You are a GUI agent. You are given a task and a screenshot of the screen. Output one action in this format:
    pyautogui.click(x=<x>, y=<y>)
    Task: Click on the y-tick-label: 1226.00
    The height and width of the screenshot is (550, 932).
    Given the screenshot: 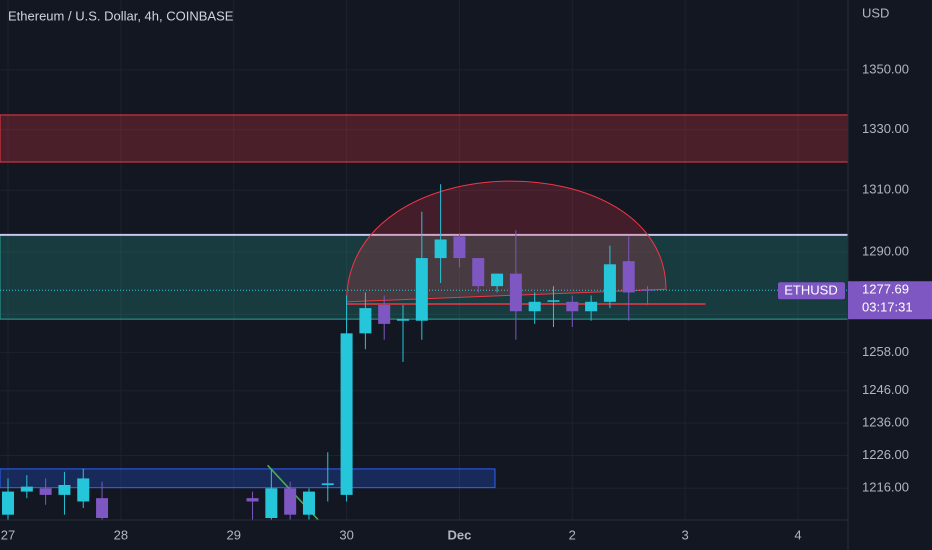 What is the action you would take?
    pyautogui.click(x=885, y=454)
    